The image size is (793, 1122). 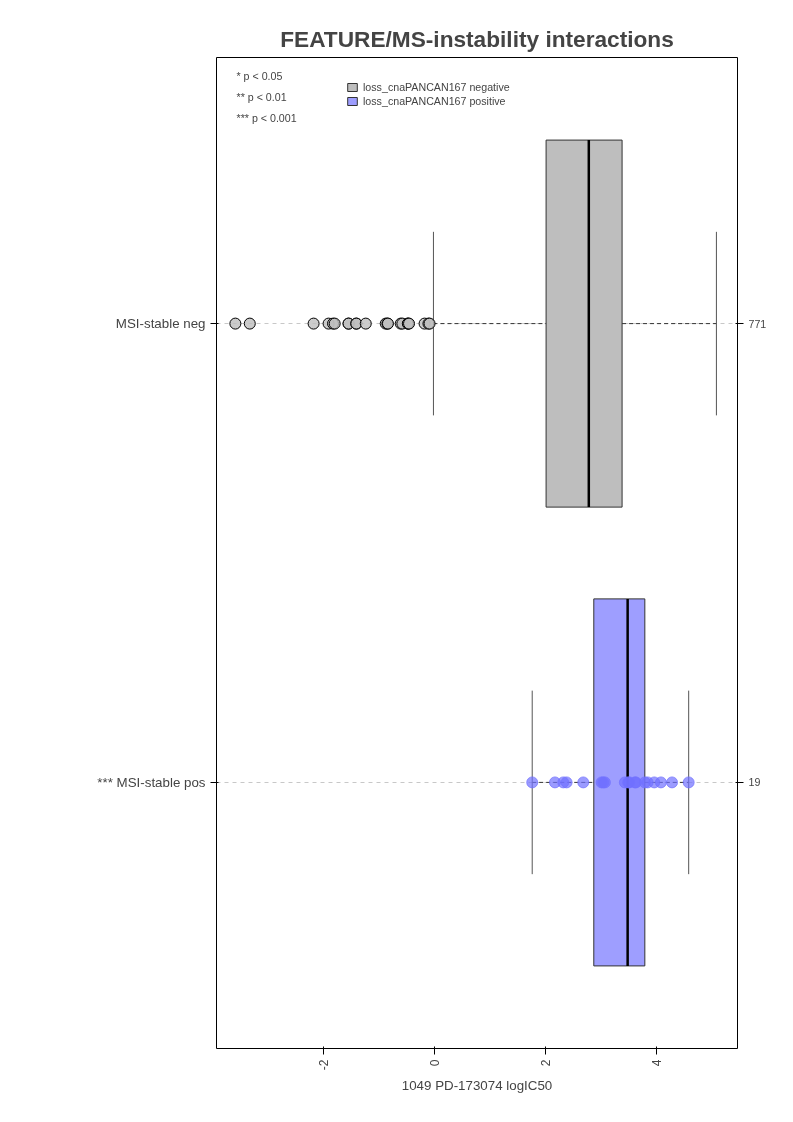 What do you see at coordinates (151, 782) in the screenshot?
I see `y-tick-label: *** MSI-stable pos` at bounding box center [151, 782].